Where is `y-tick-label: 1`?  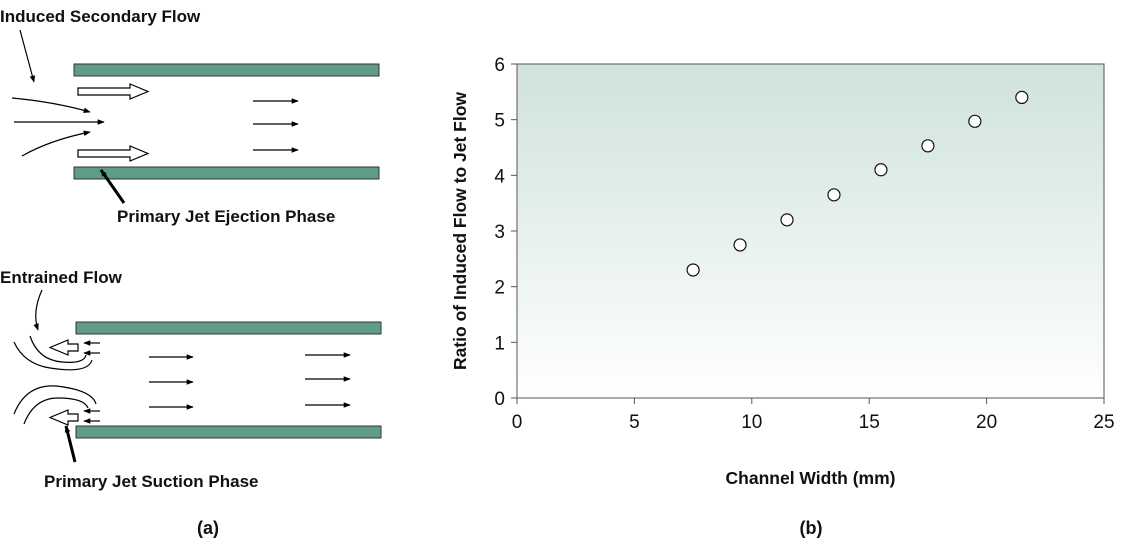 y-tick-label: 1 is located at coordinates (499, 343).